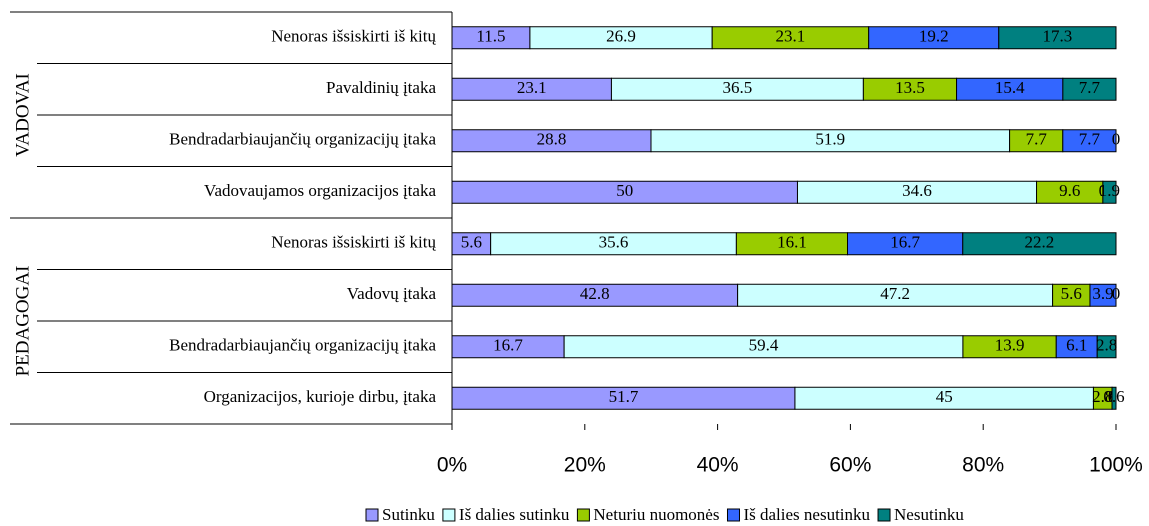 The width and height of the screenshot is (1149, 526). What do you see at coordinates (718, 465) in the screenshot?
I see `x-tick-label: 40%` at bounding box center [718, 465].